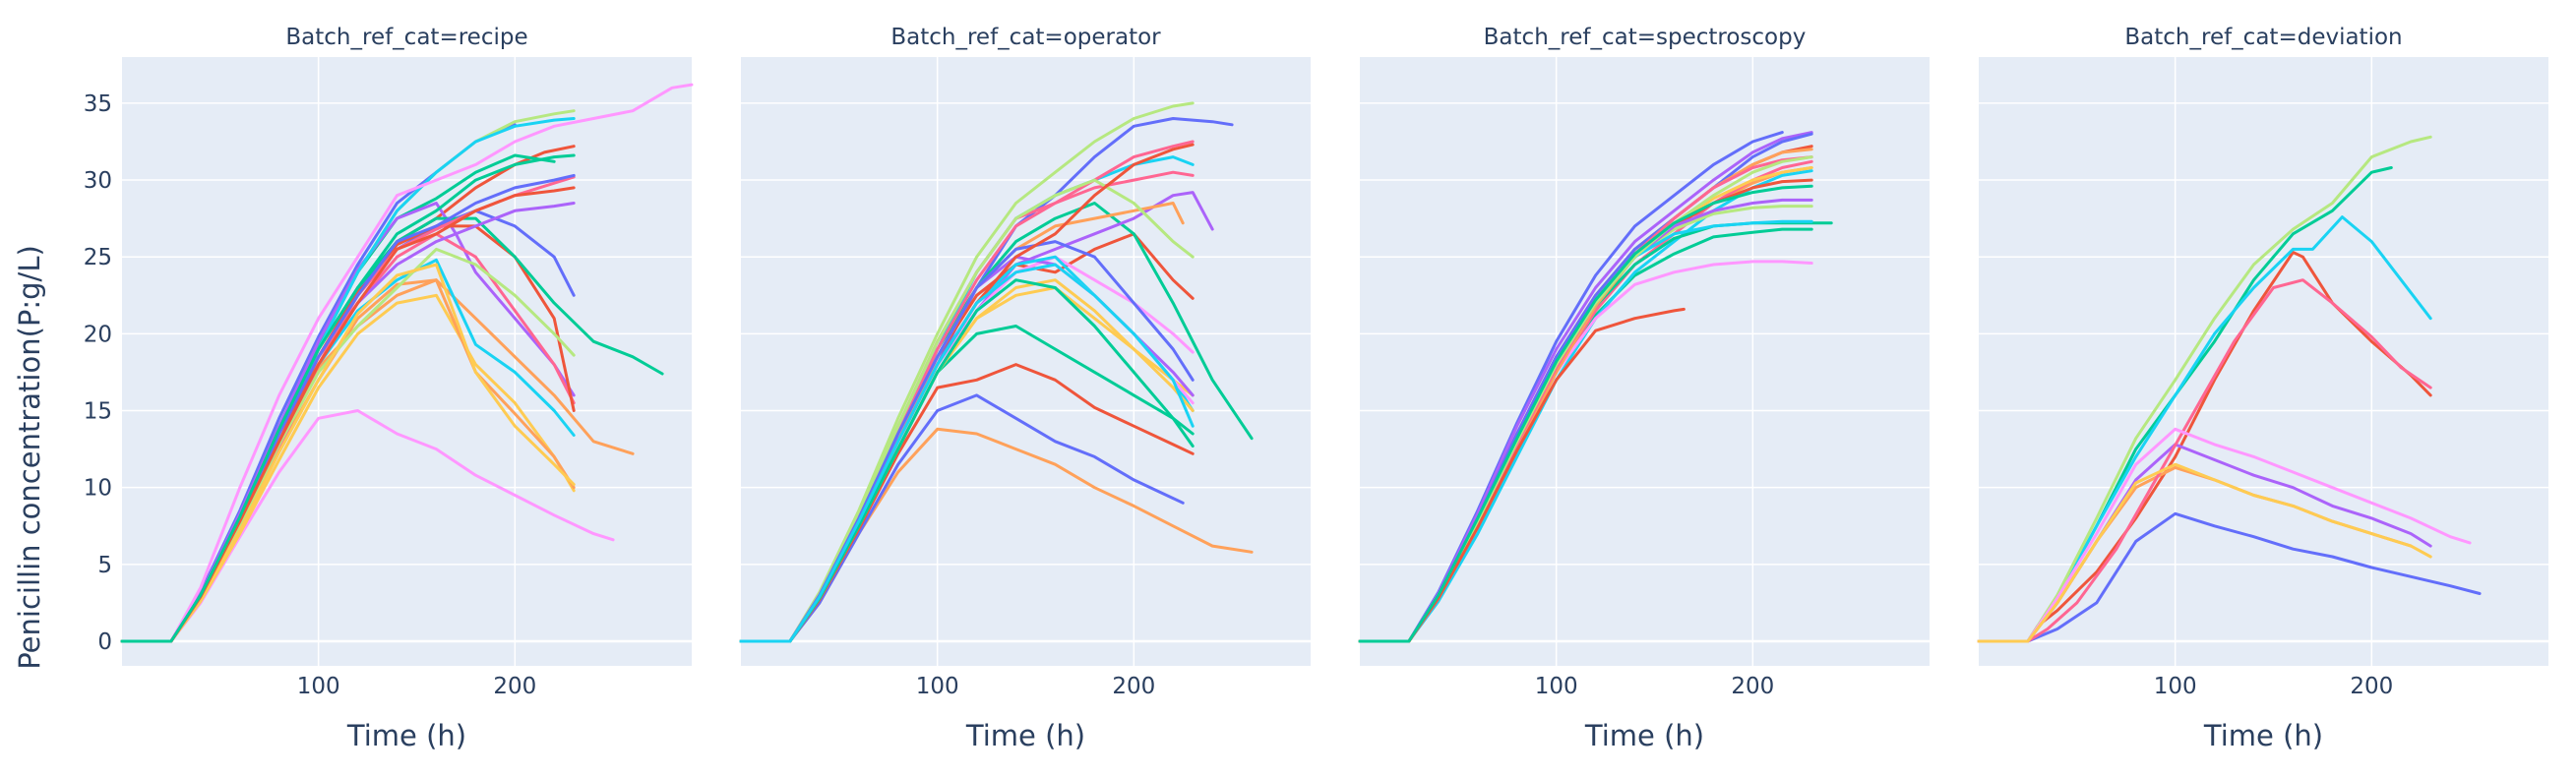 The height and width of the screenshot is (777, 2576). I want to click on facet-title: Batch_ref_cat=spectroscopy, so click(1645, 37).